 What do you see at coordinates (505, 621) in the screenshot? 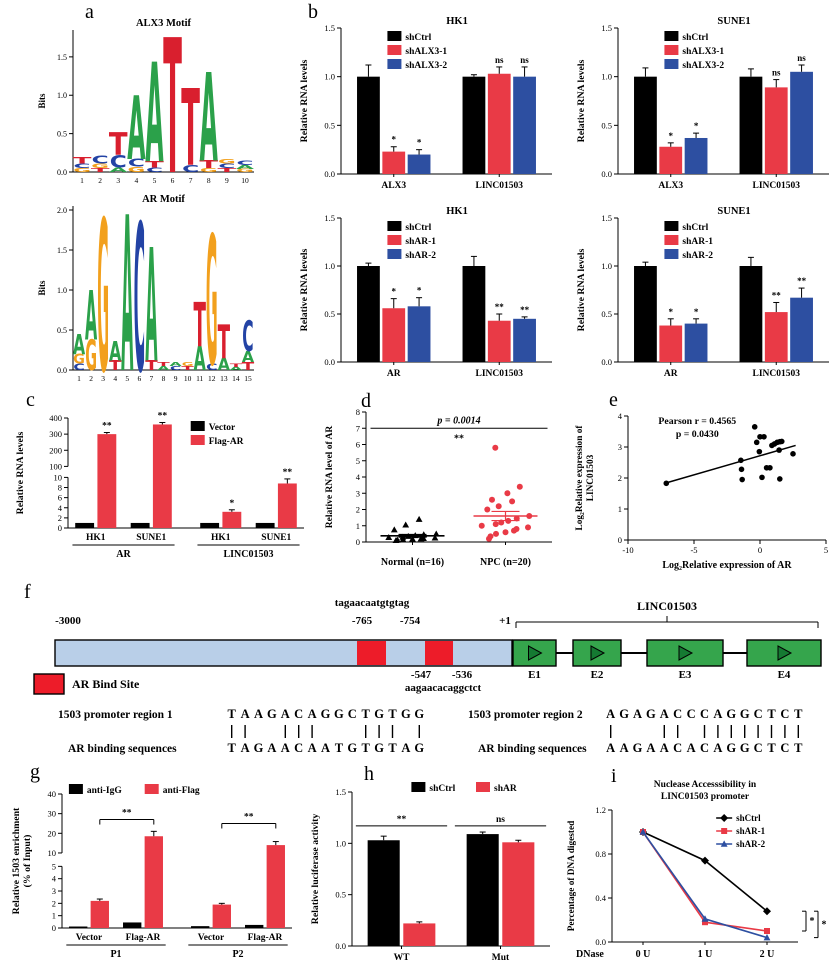
I see `svg-text: +1` at bounding box center [505, 621].